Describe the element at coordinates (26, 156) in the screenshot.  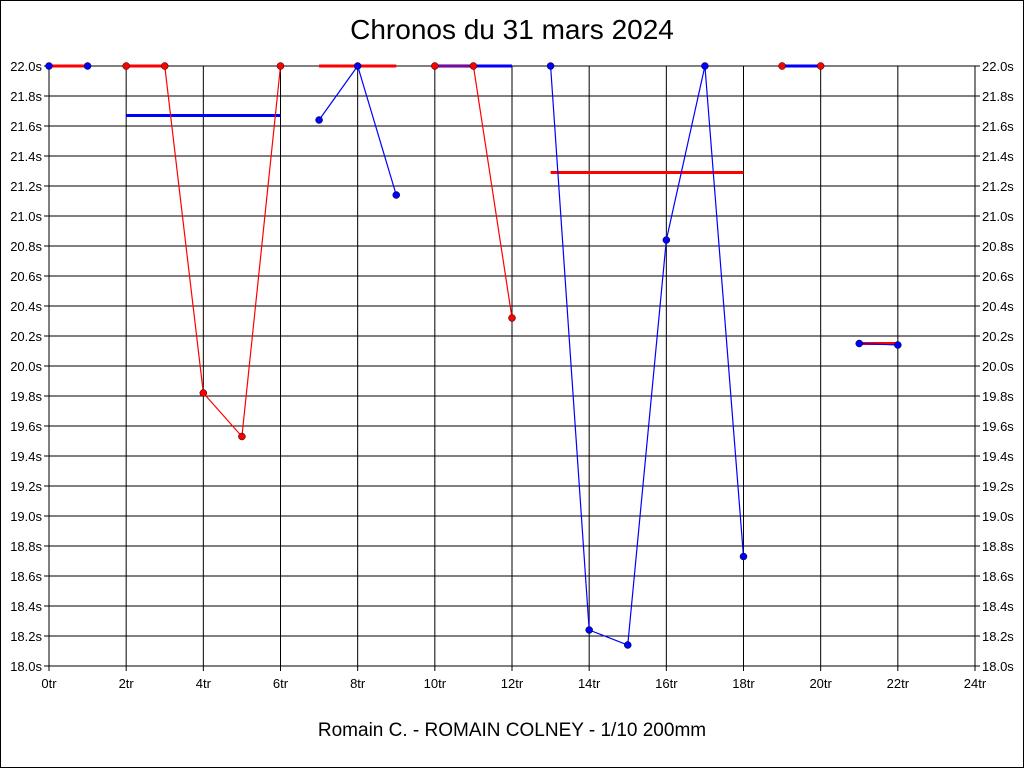
I see `y-tick-label-left: 21.4s` at that location.